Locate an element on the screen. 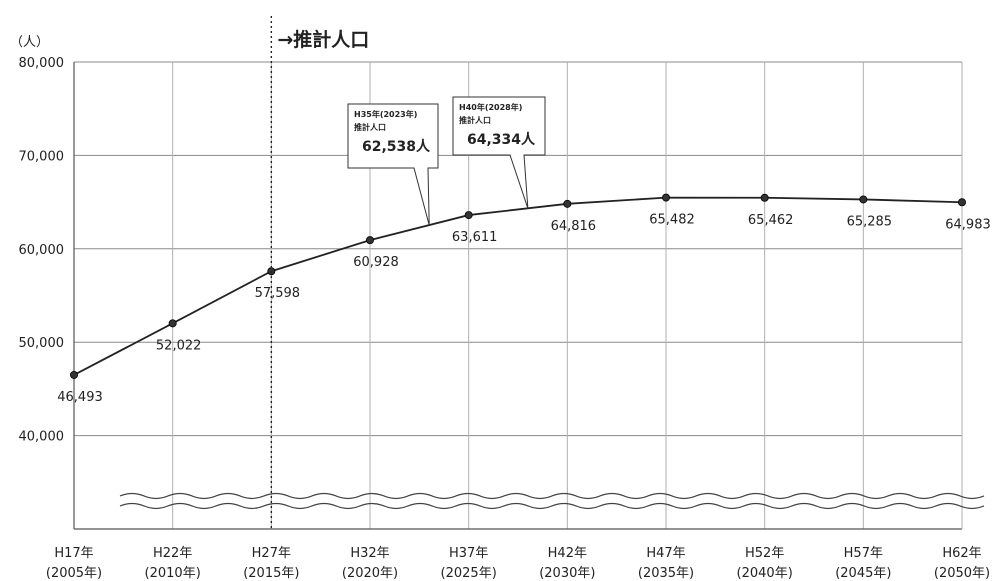 This screenshot has width=994, height=581. x-tick-year-1: (2010年) is located at coordinates (173, 573).